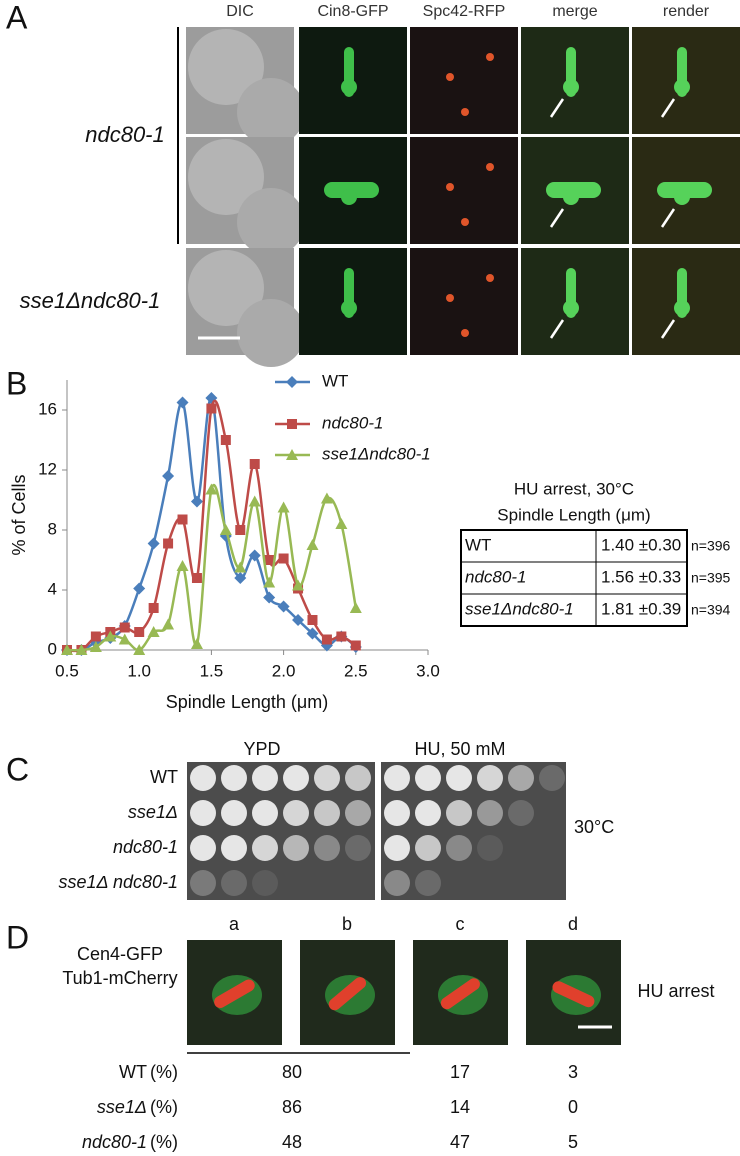  Describe the element at coordinates (459, 749) in the screenshot. I see `condition-label: HU, 50 mM` at that location.